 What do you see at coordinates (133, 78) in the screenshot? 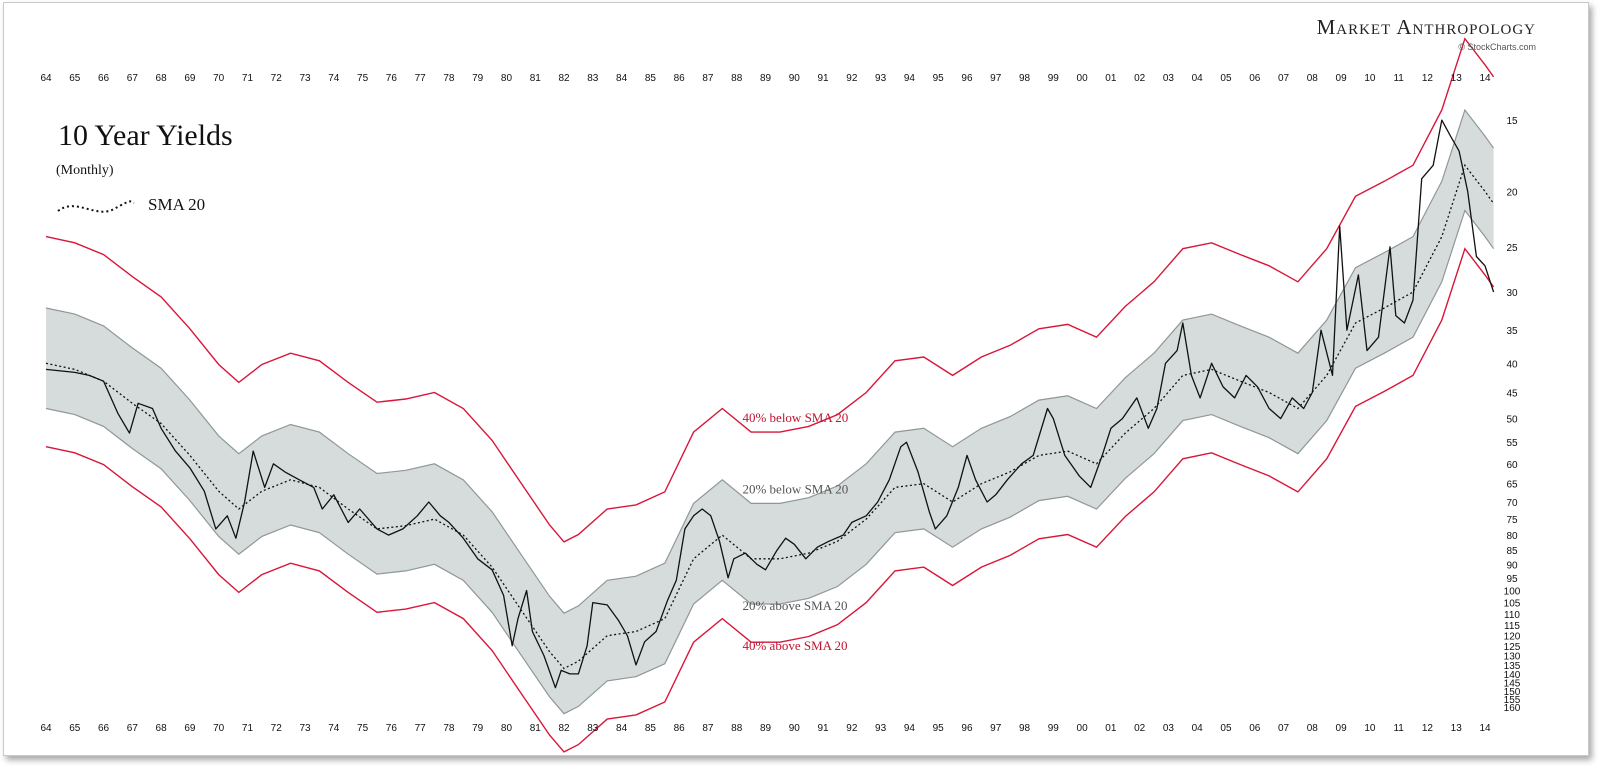
I see `x-tick-top-67: 67` at bounding box center [133, 78].